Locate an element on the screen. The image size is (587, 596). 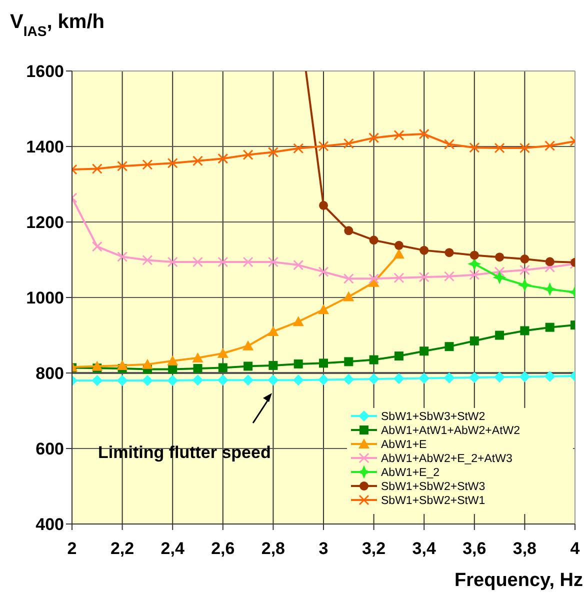
legend-label: AbW1+E is located at coordinates (404, 445).